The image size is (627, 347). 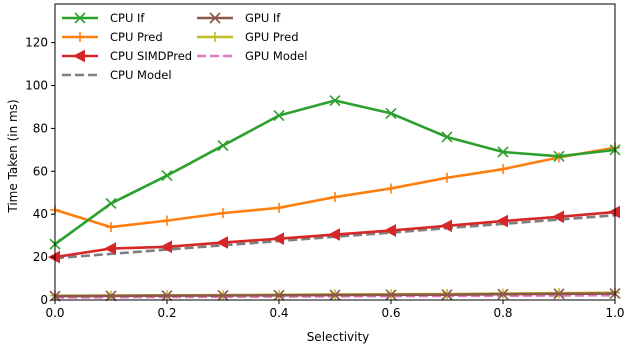 I want to click on y-axis: 0 20 40 60 80 100 120, so click(x=40, y=171).